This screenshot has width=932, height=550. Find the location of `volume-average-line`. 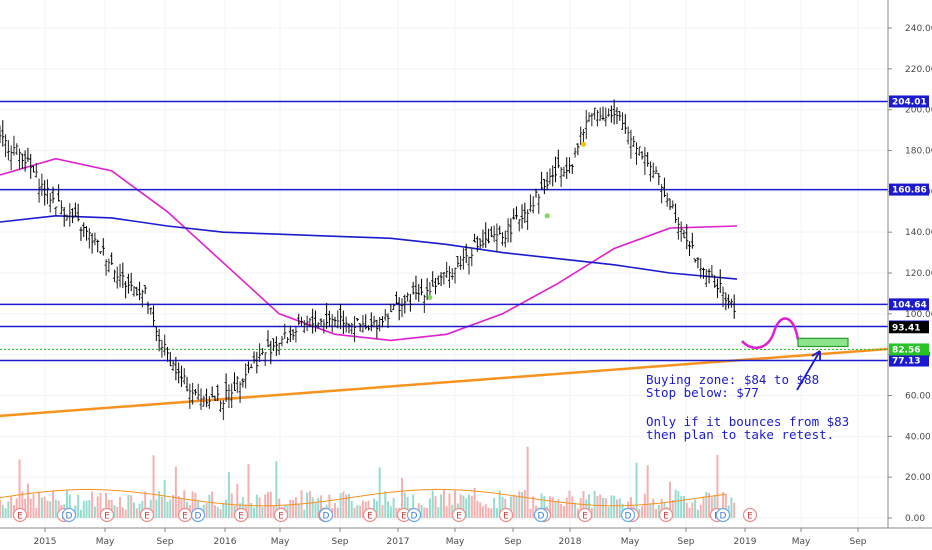

volume-average-line is located at coordinates (363, 497).